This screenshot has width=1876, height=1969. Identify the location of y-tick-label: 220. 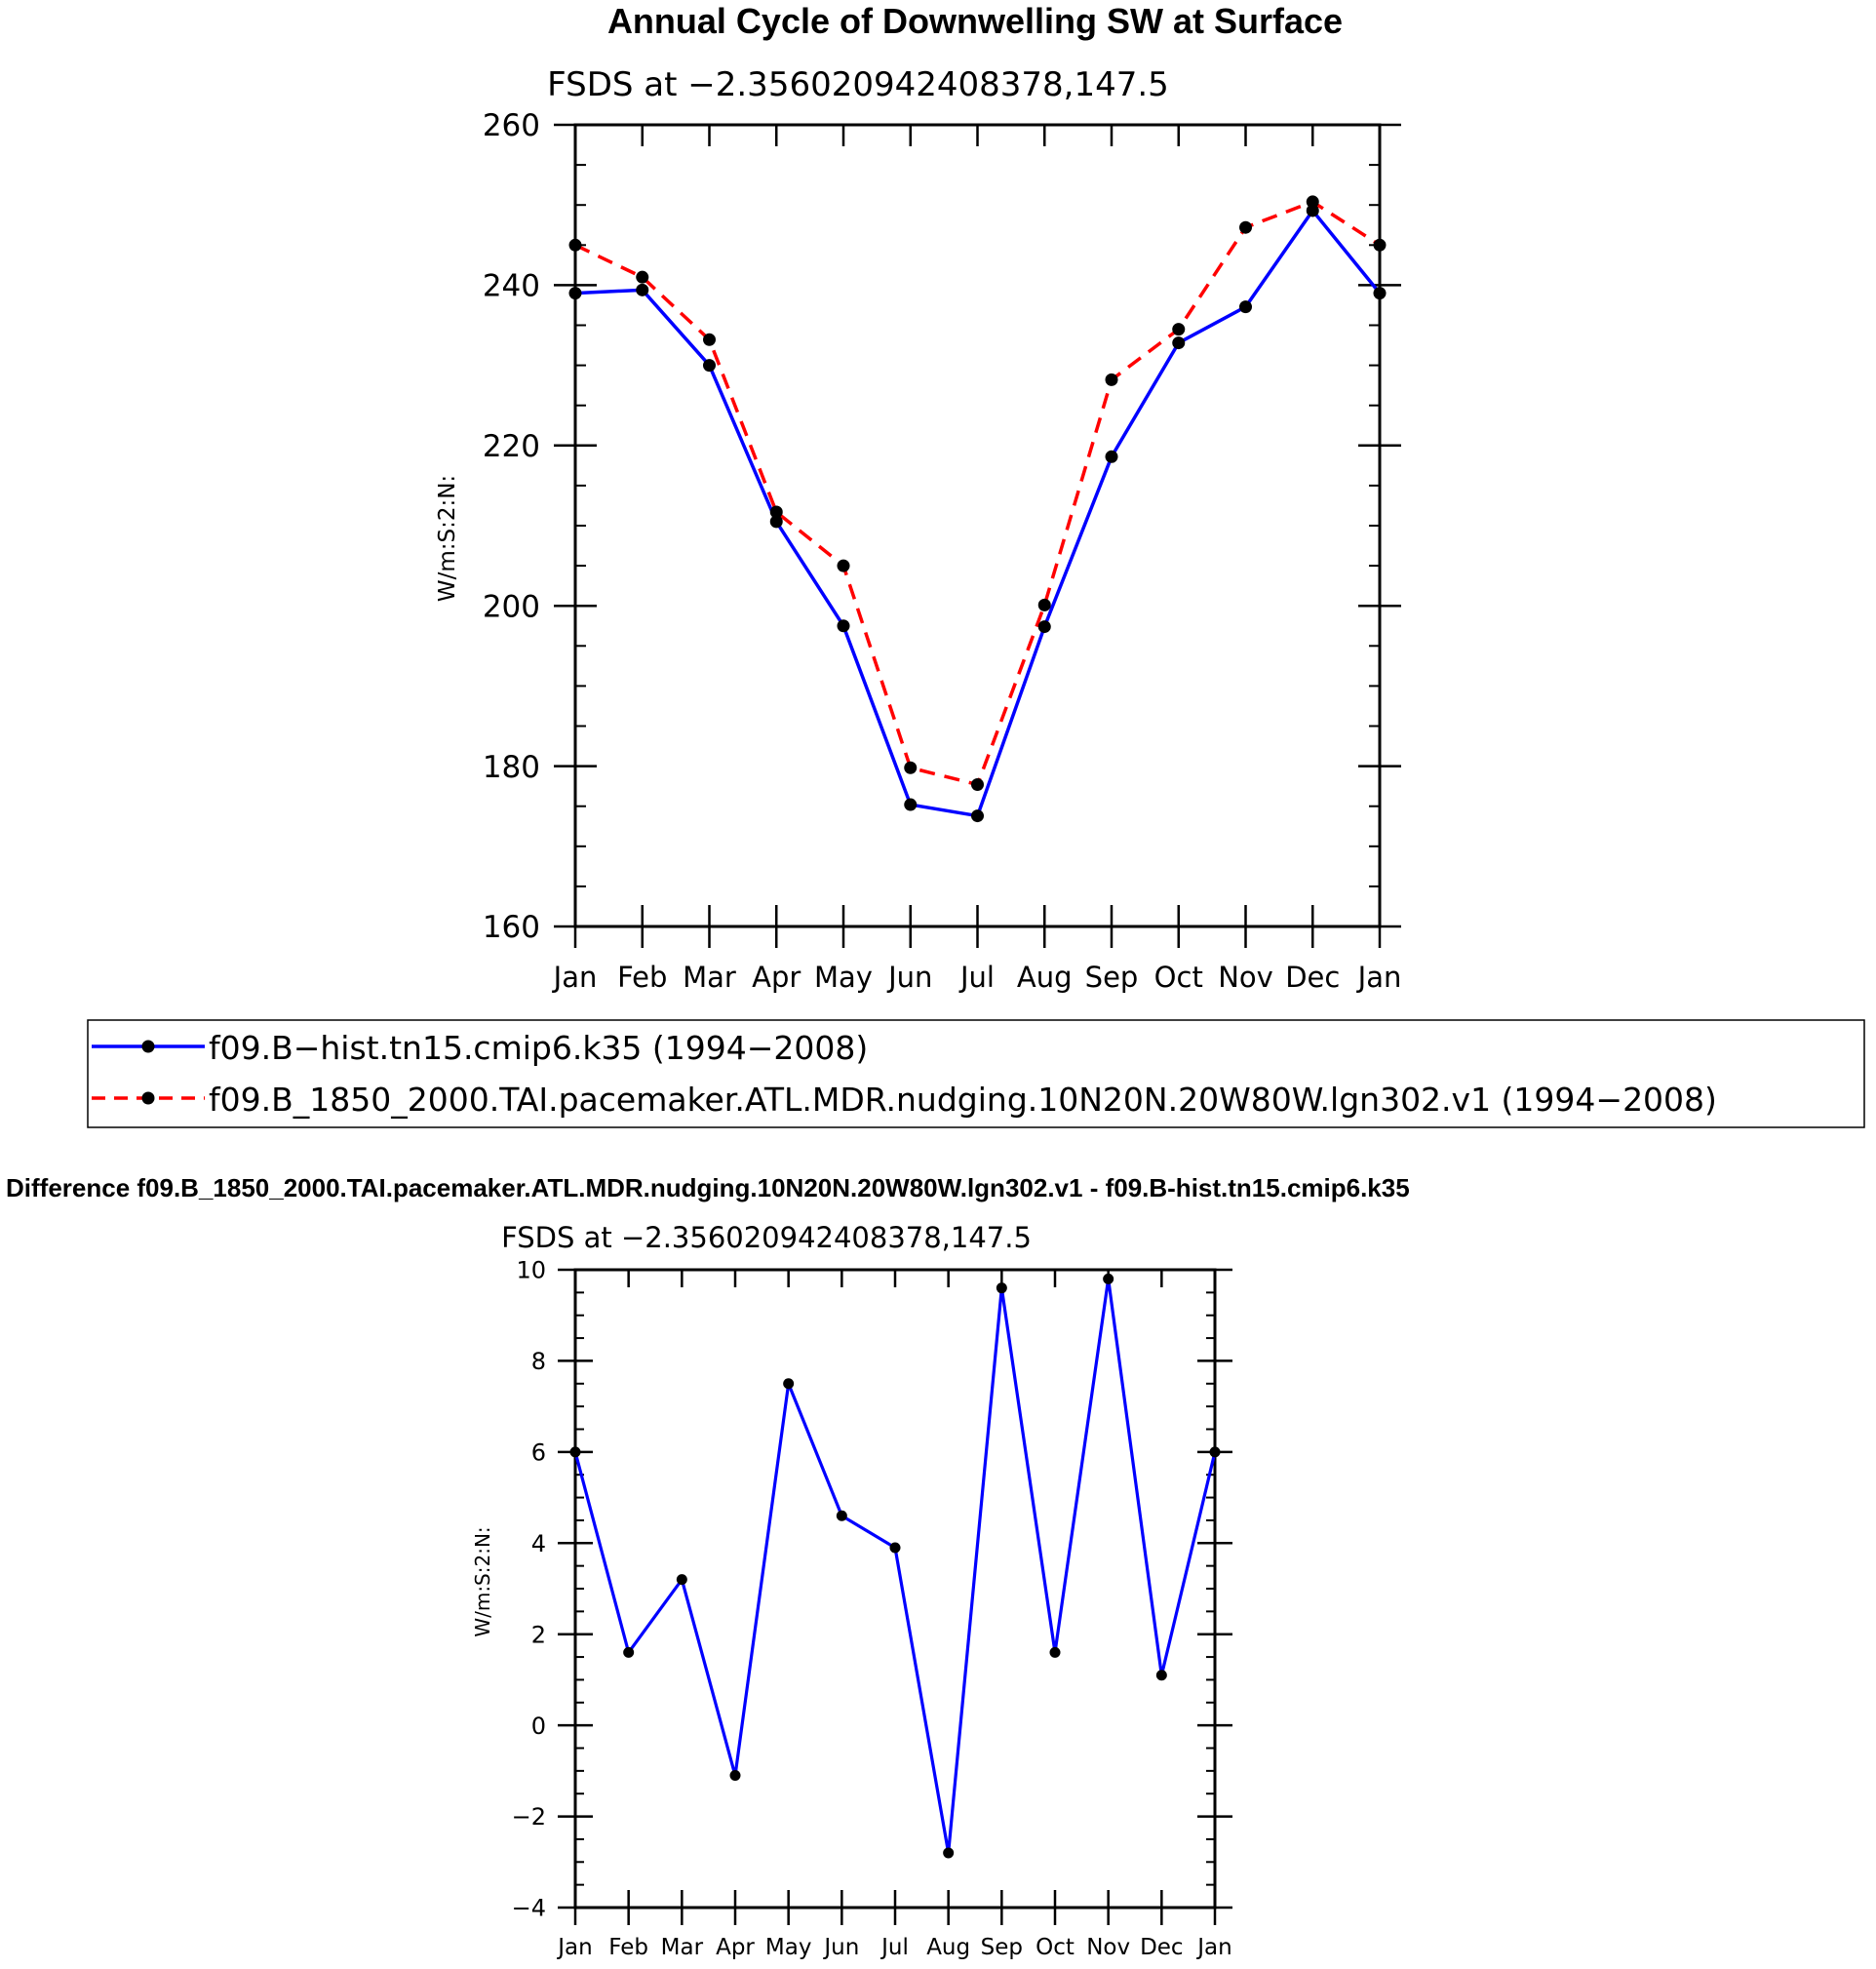
(511, 446).